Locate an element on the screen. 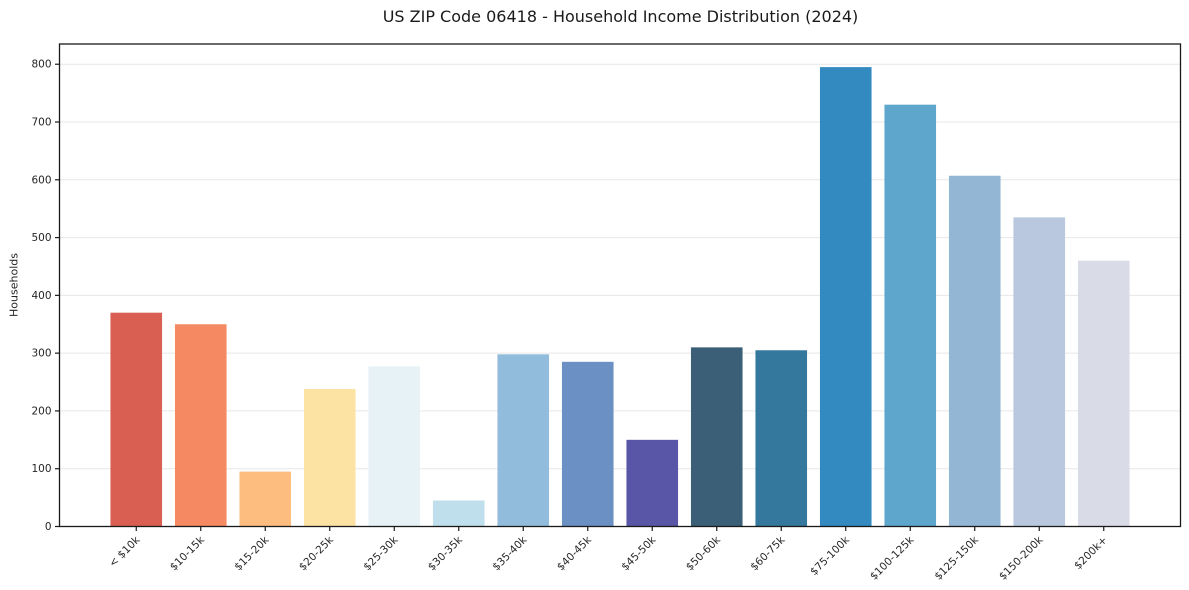 The height and width of the screenshot is (590, 1189). y-tick-label: 500 is located at coordinates (41, 238).